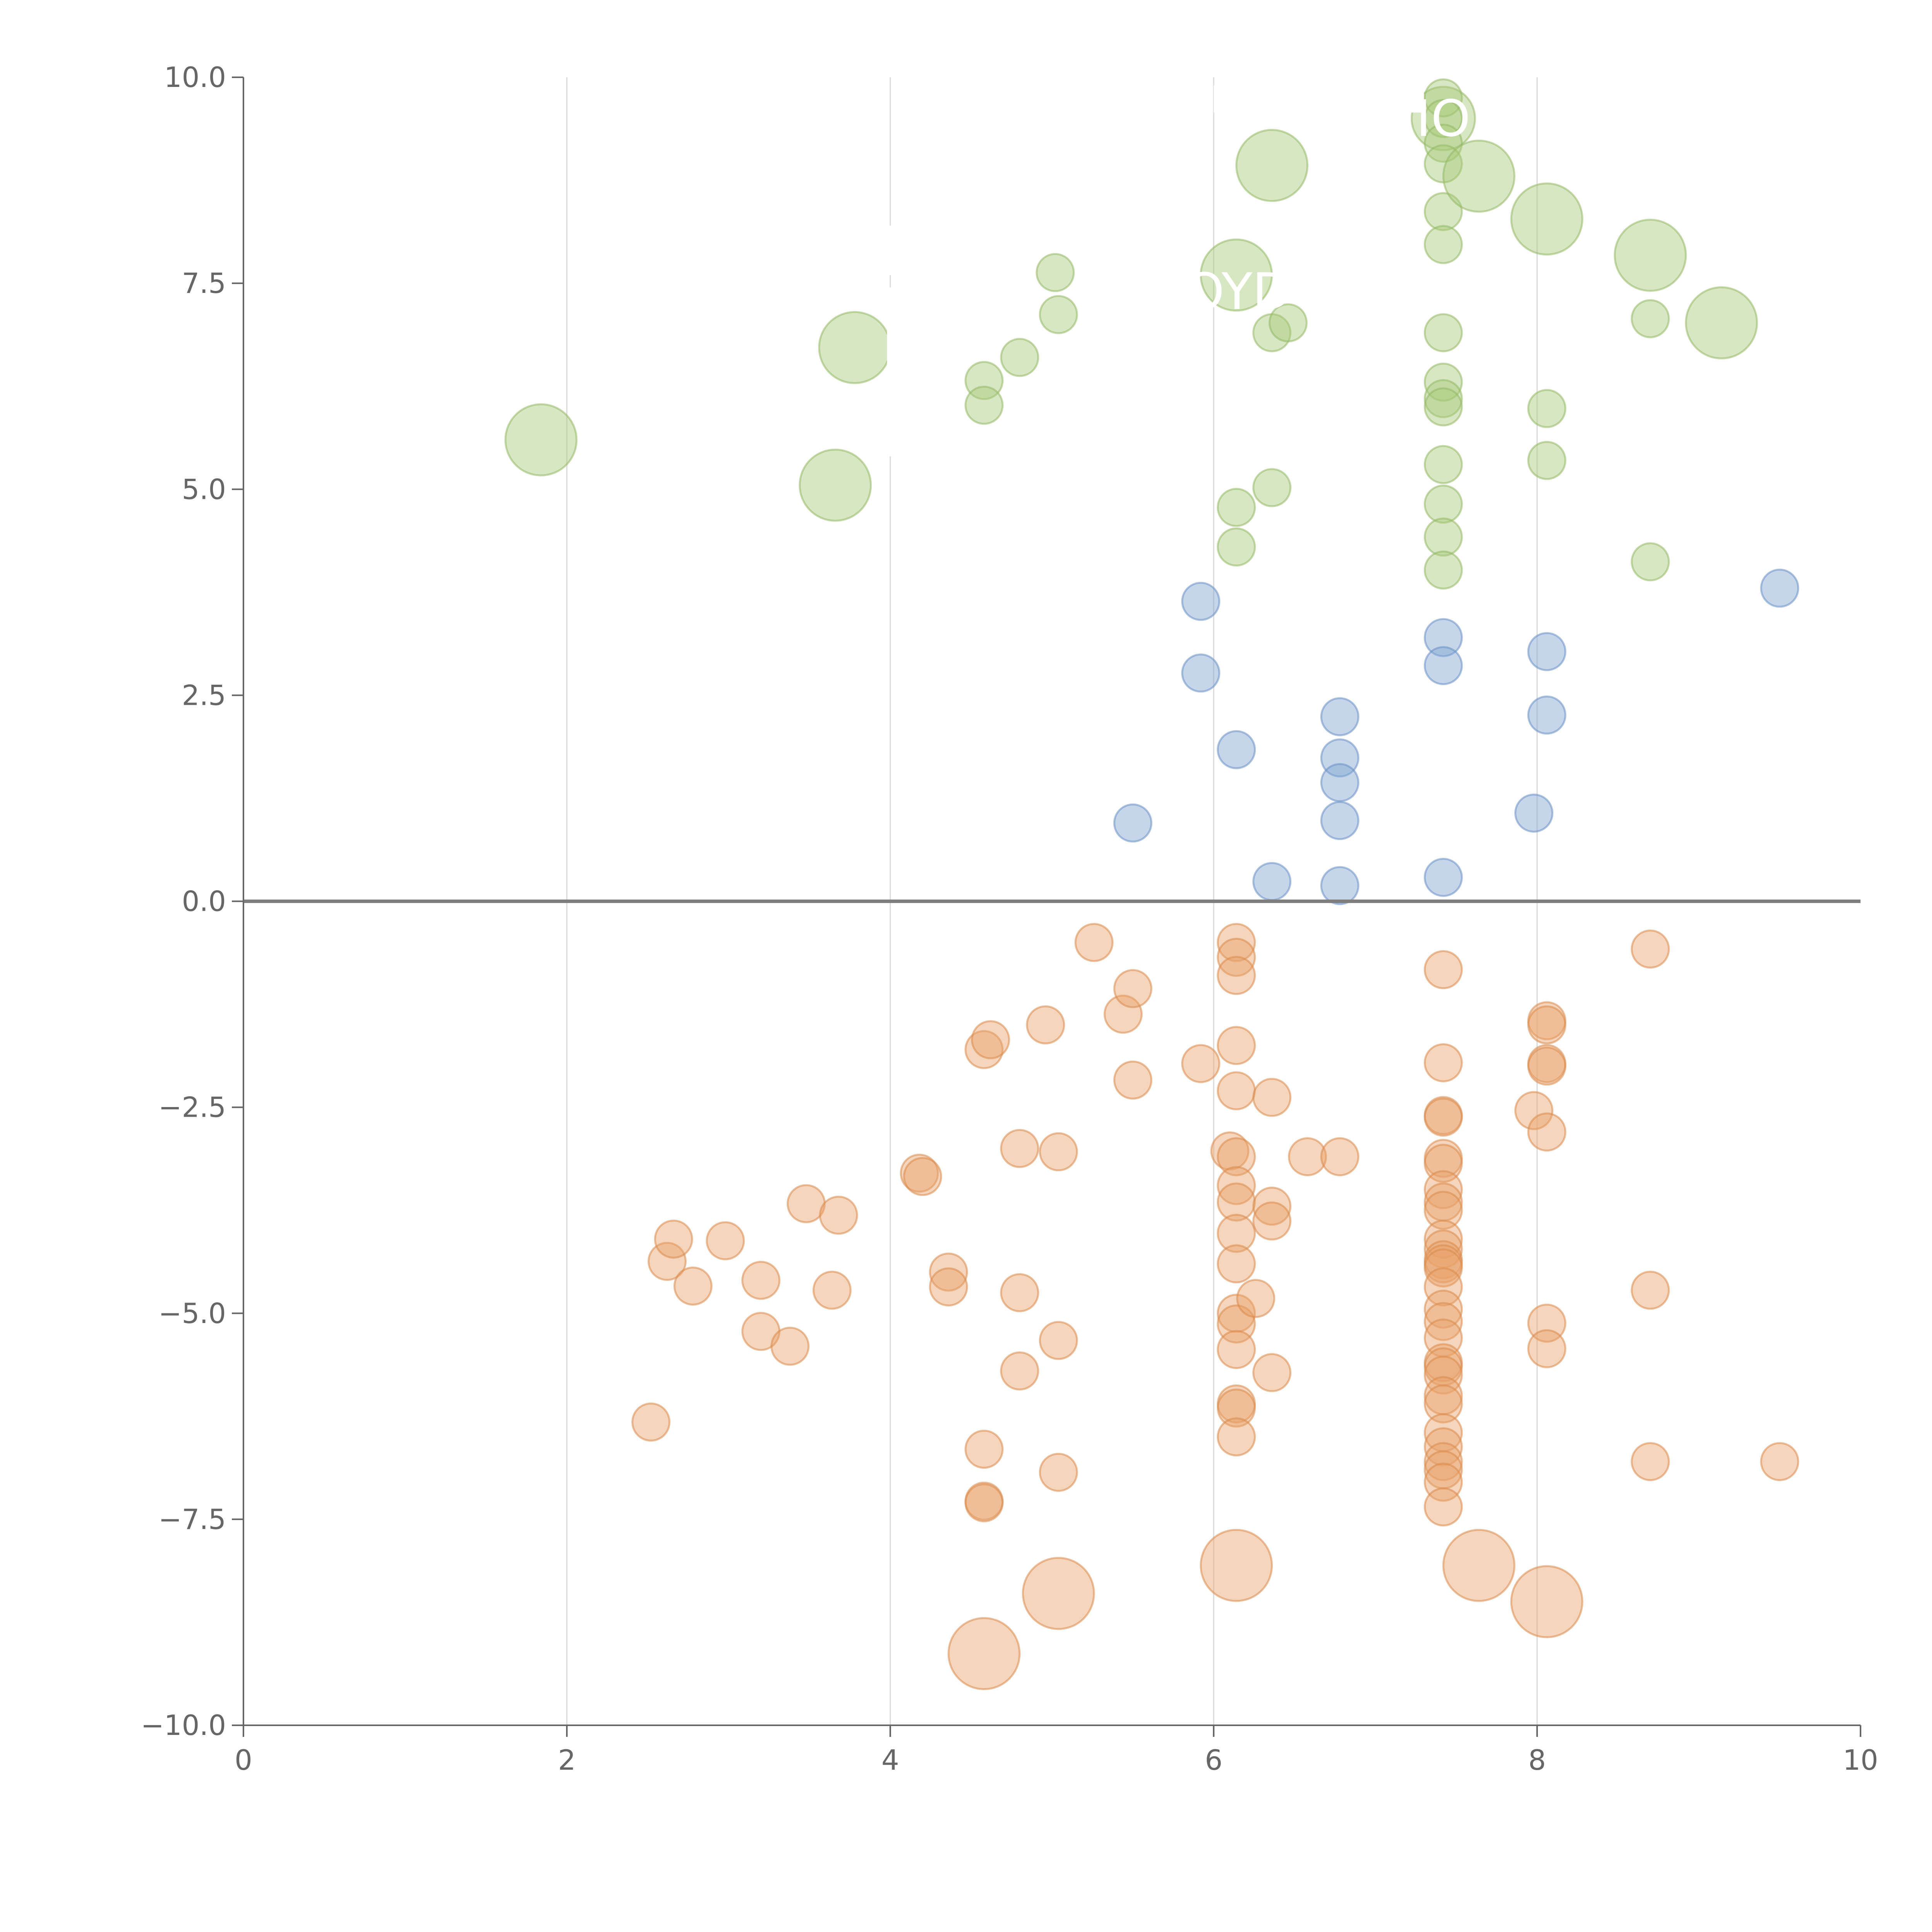  I want to click on y-tick-label: 0.0, so click(204, 901).